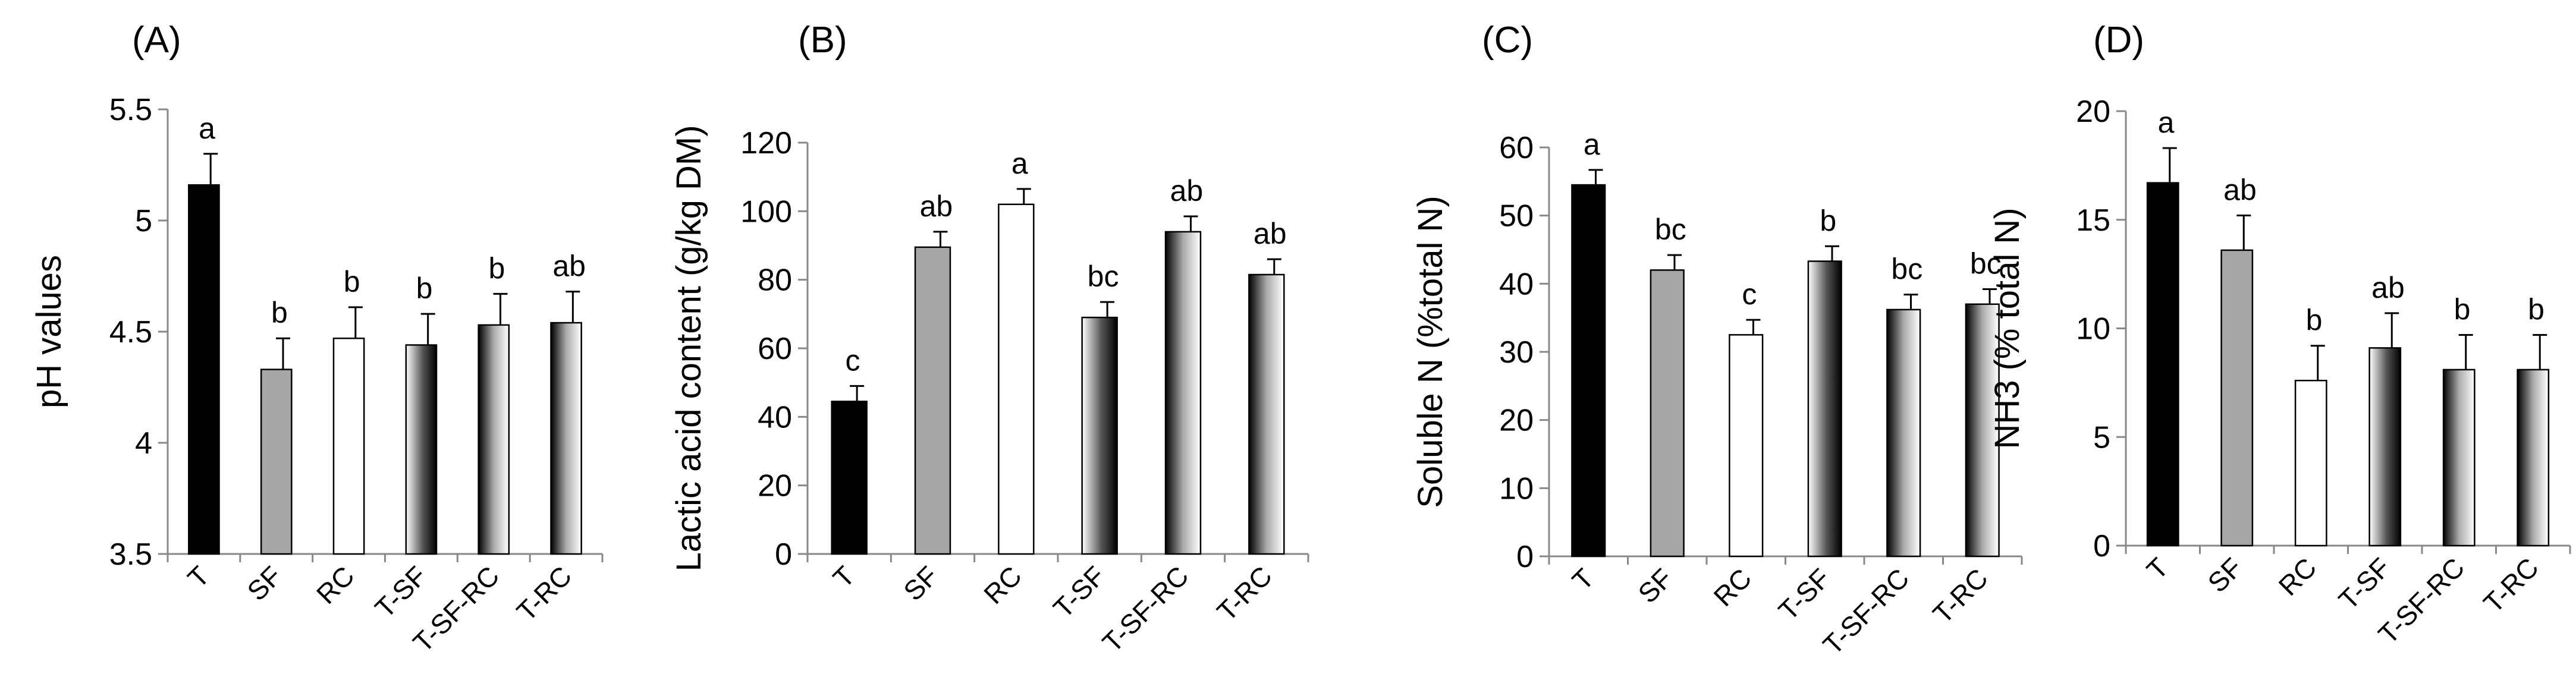 The image size is (2576, 696). Describe the element at coordinates (2007, 328) in the screenshot. I see `y-axis-label: NH3 (% total N)` at that location.